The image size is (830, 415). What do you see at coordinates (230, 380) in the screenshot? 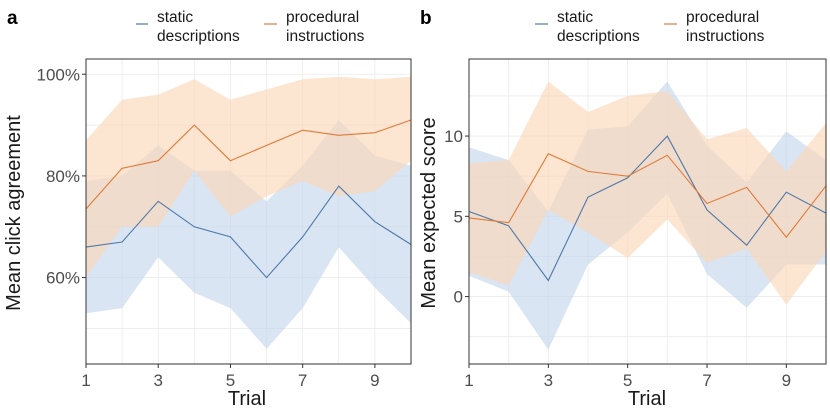
I see `panel-a-x-tick-label: 5` at bounding box center [230, 380].